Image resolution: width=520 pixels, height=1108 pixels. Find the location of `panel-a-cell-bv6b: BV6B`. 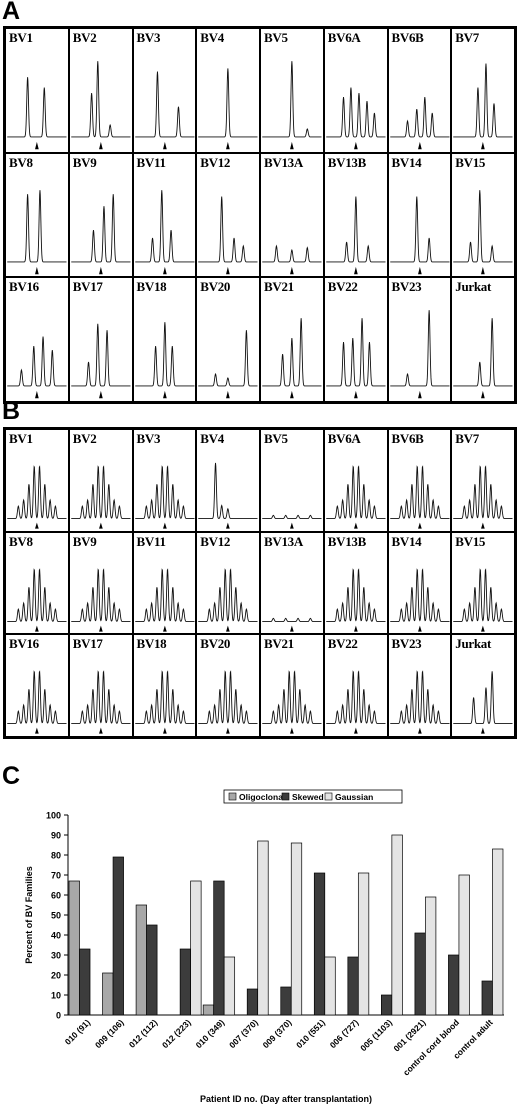

panel-a-cell-bv6b: BV6B is located at coordinates (419, 90).